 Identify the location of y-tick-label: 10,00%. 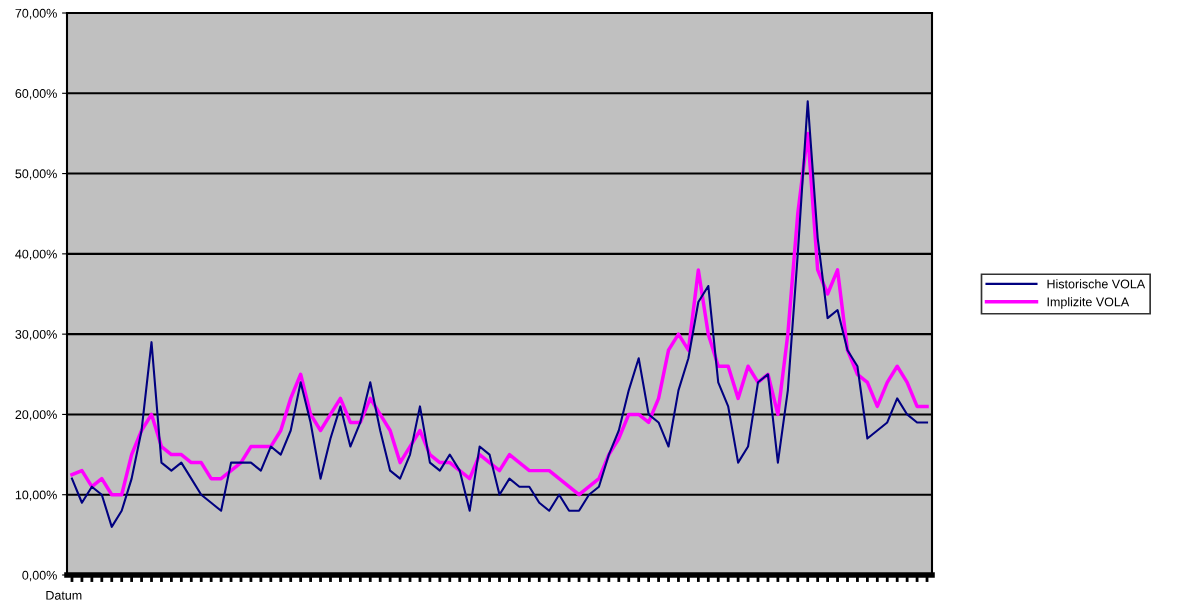
(36, 495).